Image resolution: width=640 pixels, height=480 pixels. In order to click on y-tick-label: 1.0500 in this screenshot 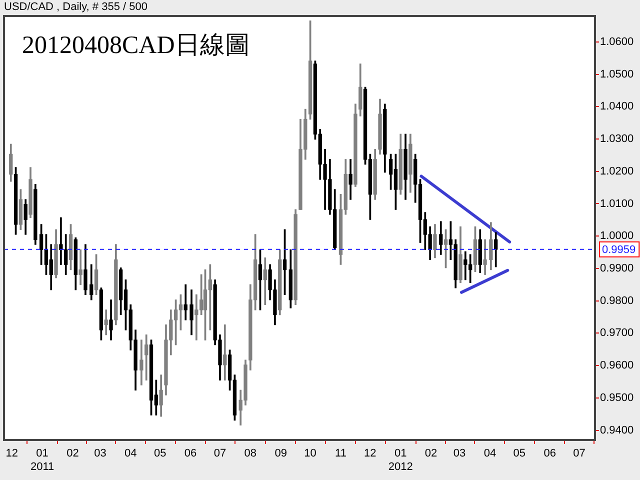, I will do `click(617, 74)`.